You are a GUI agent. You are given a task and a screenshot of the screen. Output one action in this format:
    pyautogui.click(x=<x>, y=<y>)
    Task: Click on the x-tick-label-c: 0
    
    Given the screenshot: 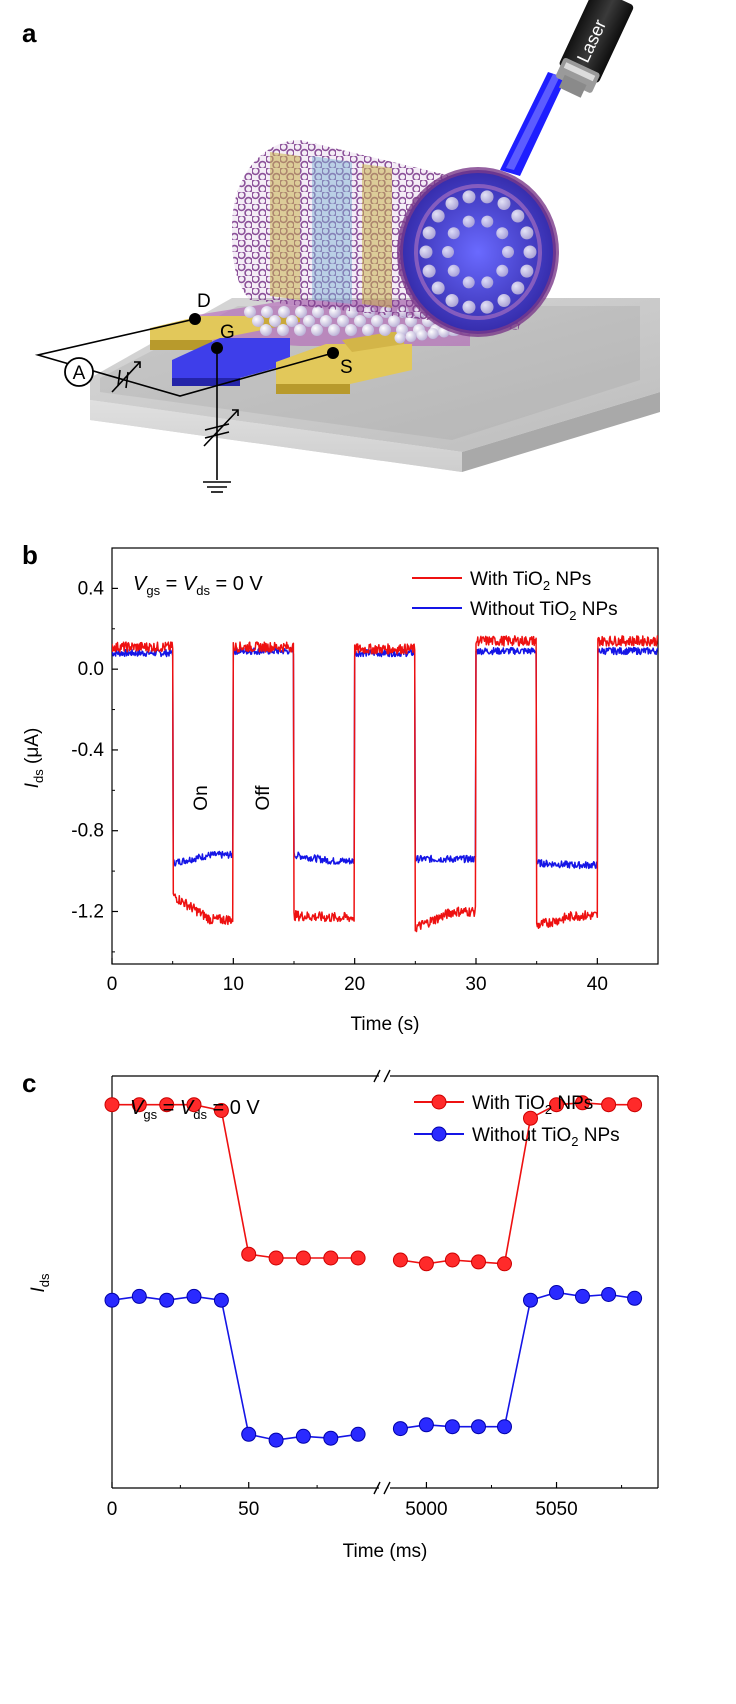 What is the action you would take?
    pyautogui.click(x=112, y=1509)
    